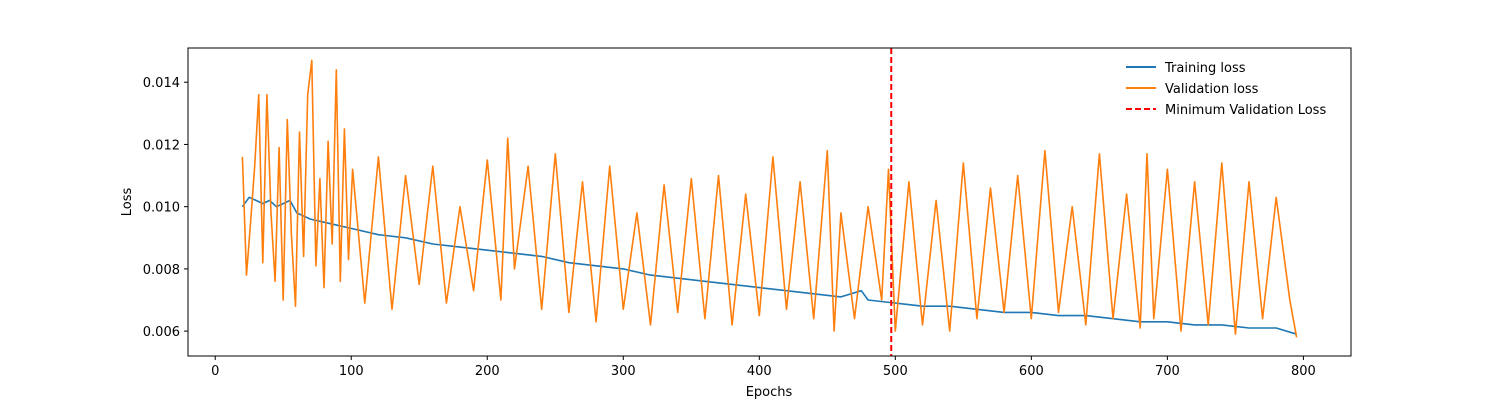 The width and height of the screenshot is (1500, 400). What do you see at coordinates (351, 371) in the screenshot?
I see `x-tick-label: 100` at bounding box center [351, 371].